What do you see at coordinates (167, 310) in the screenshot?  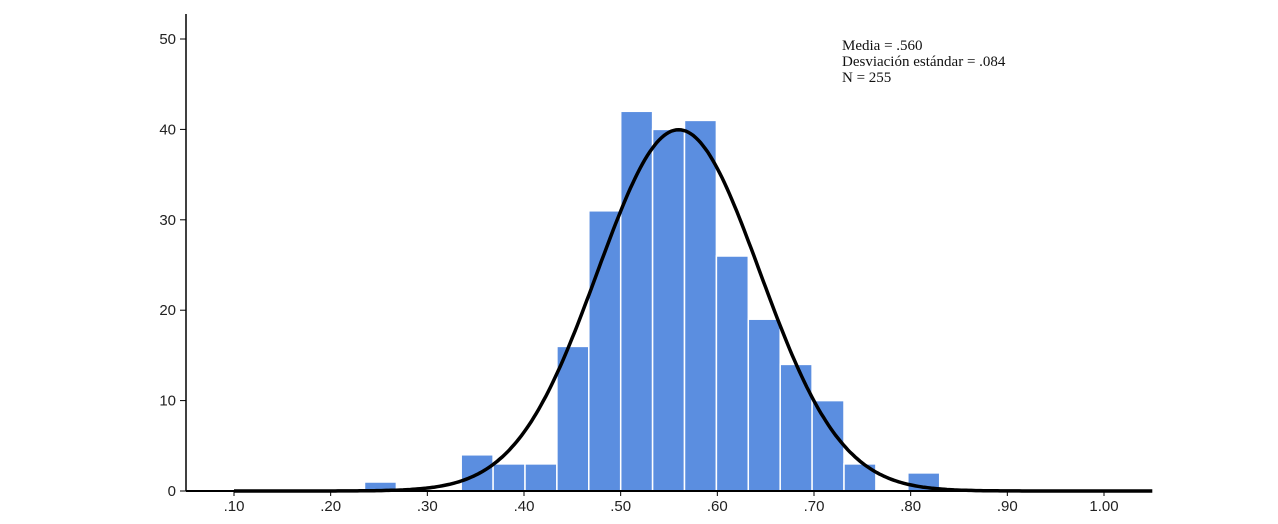 I see `y-tick-label: 20` at bounding box center [167, 310].